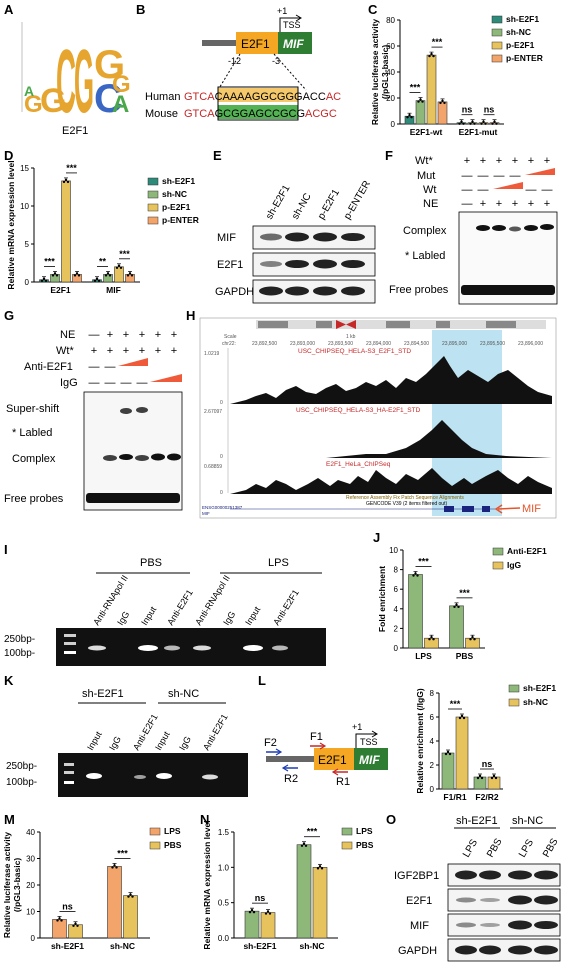  Describe the element at coordinates (430, 204) in the screenshot. I see `f-row-ne: NE` at that location.